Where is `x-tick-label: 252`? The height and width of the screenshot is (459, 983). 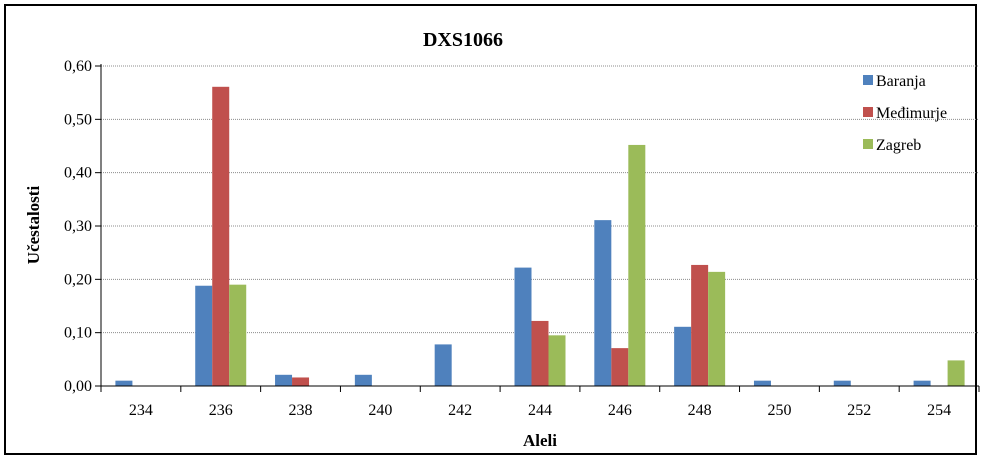
x-tick-label: 252 is located at coordinates (859, 410).